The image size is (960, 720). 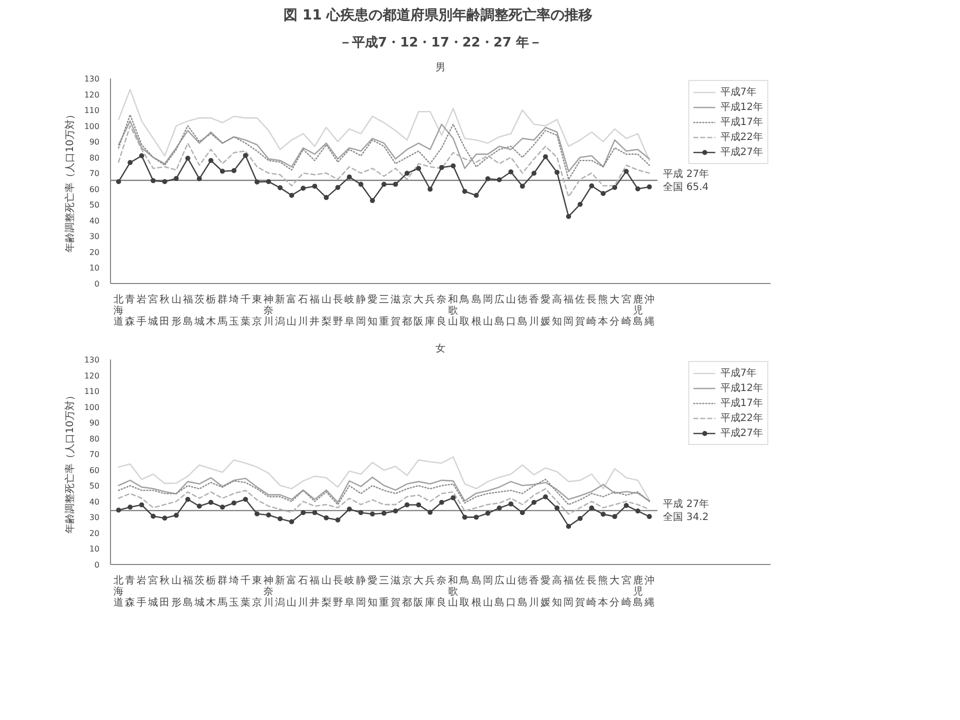 I want to click on x-tick-label: 京都, so click(x=407, y=311).